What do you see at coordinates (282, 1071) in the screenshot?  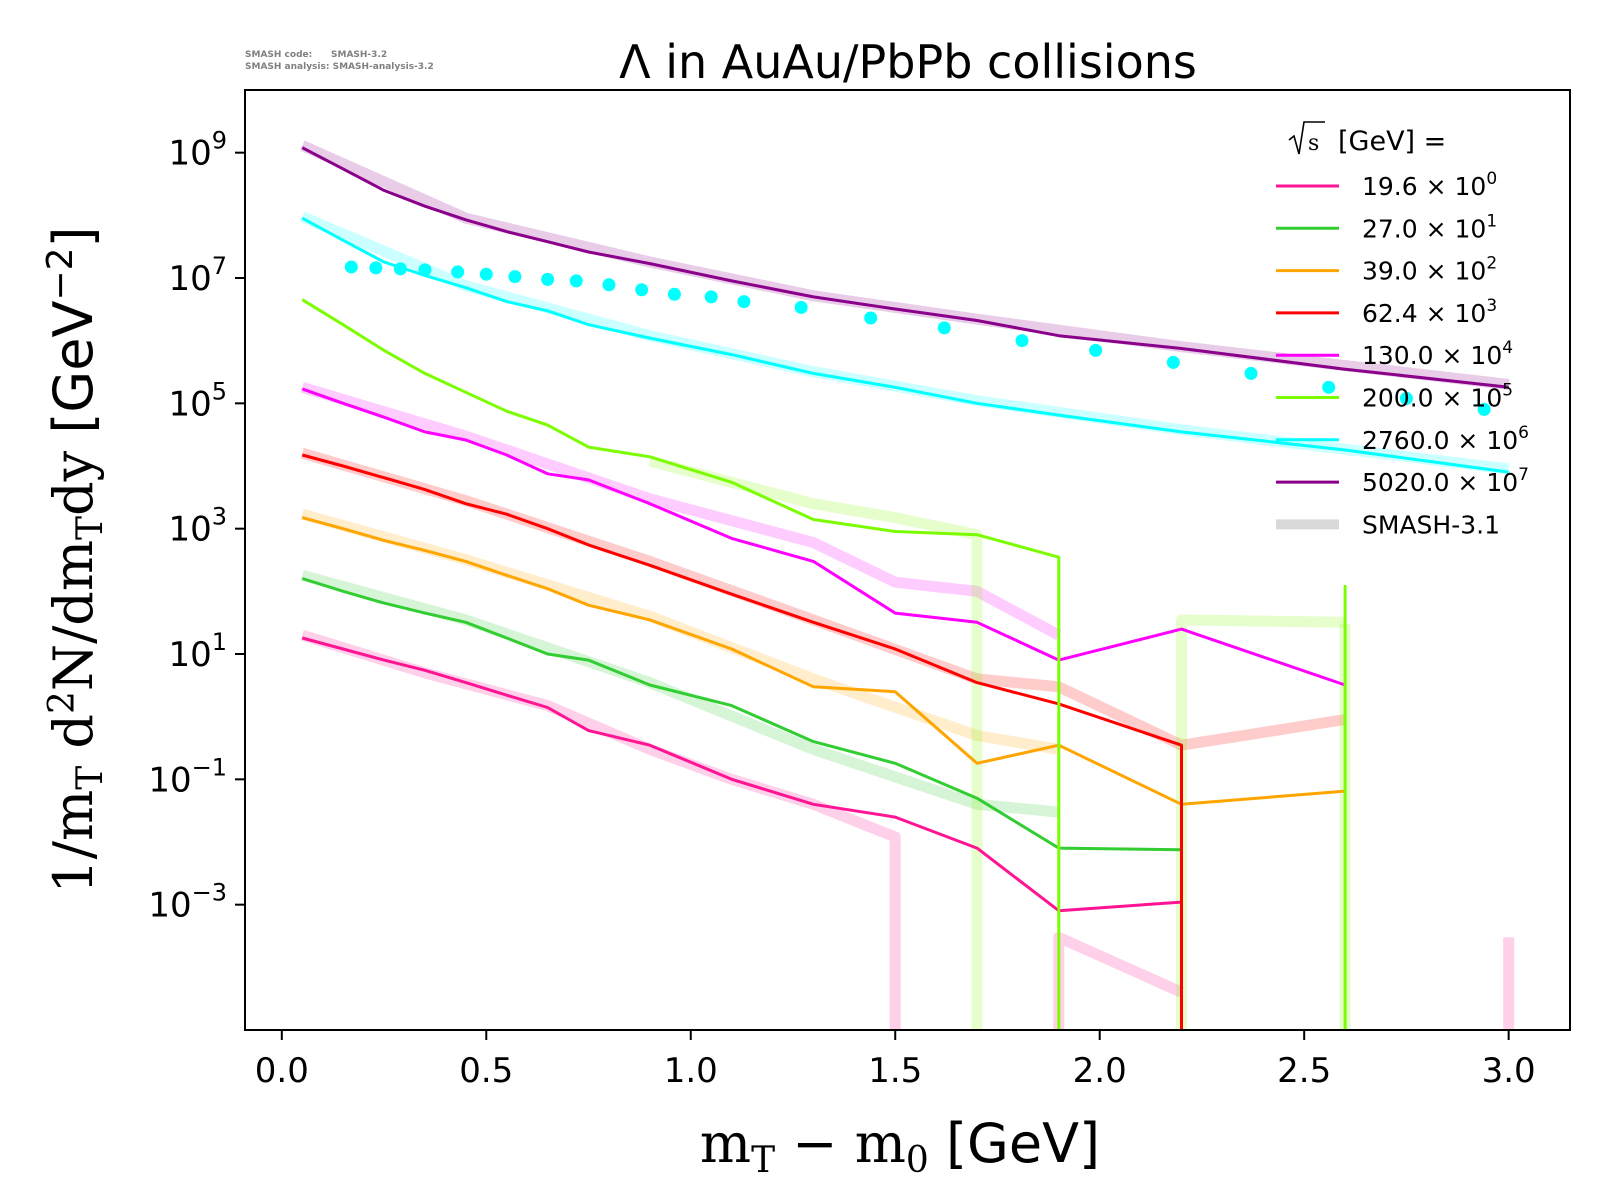 I see `x-tick-label: 0.0` at bounding box center [282, 1071].